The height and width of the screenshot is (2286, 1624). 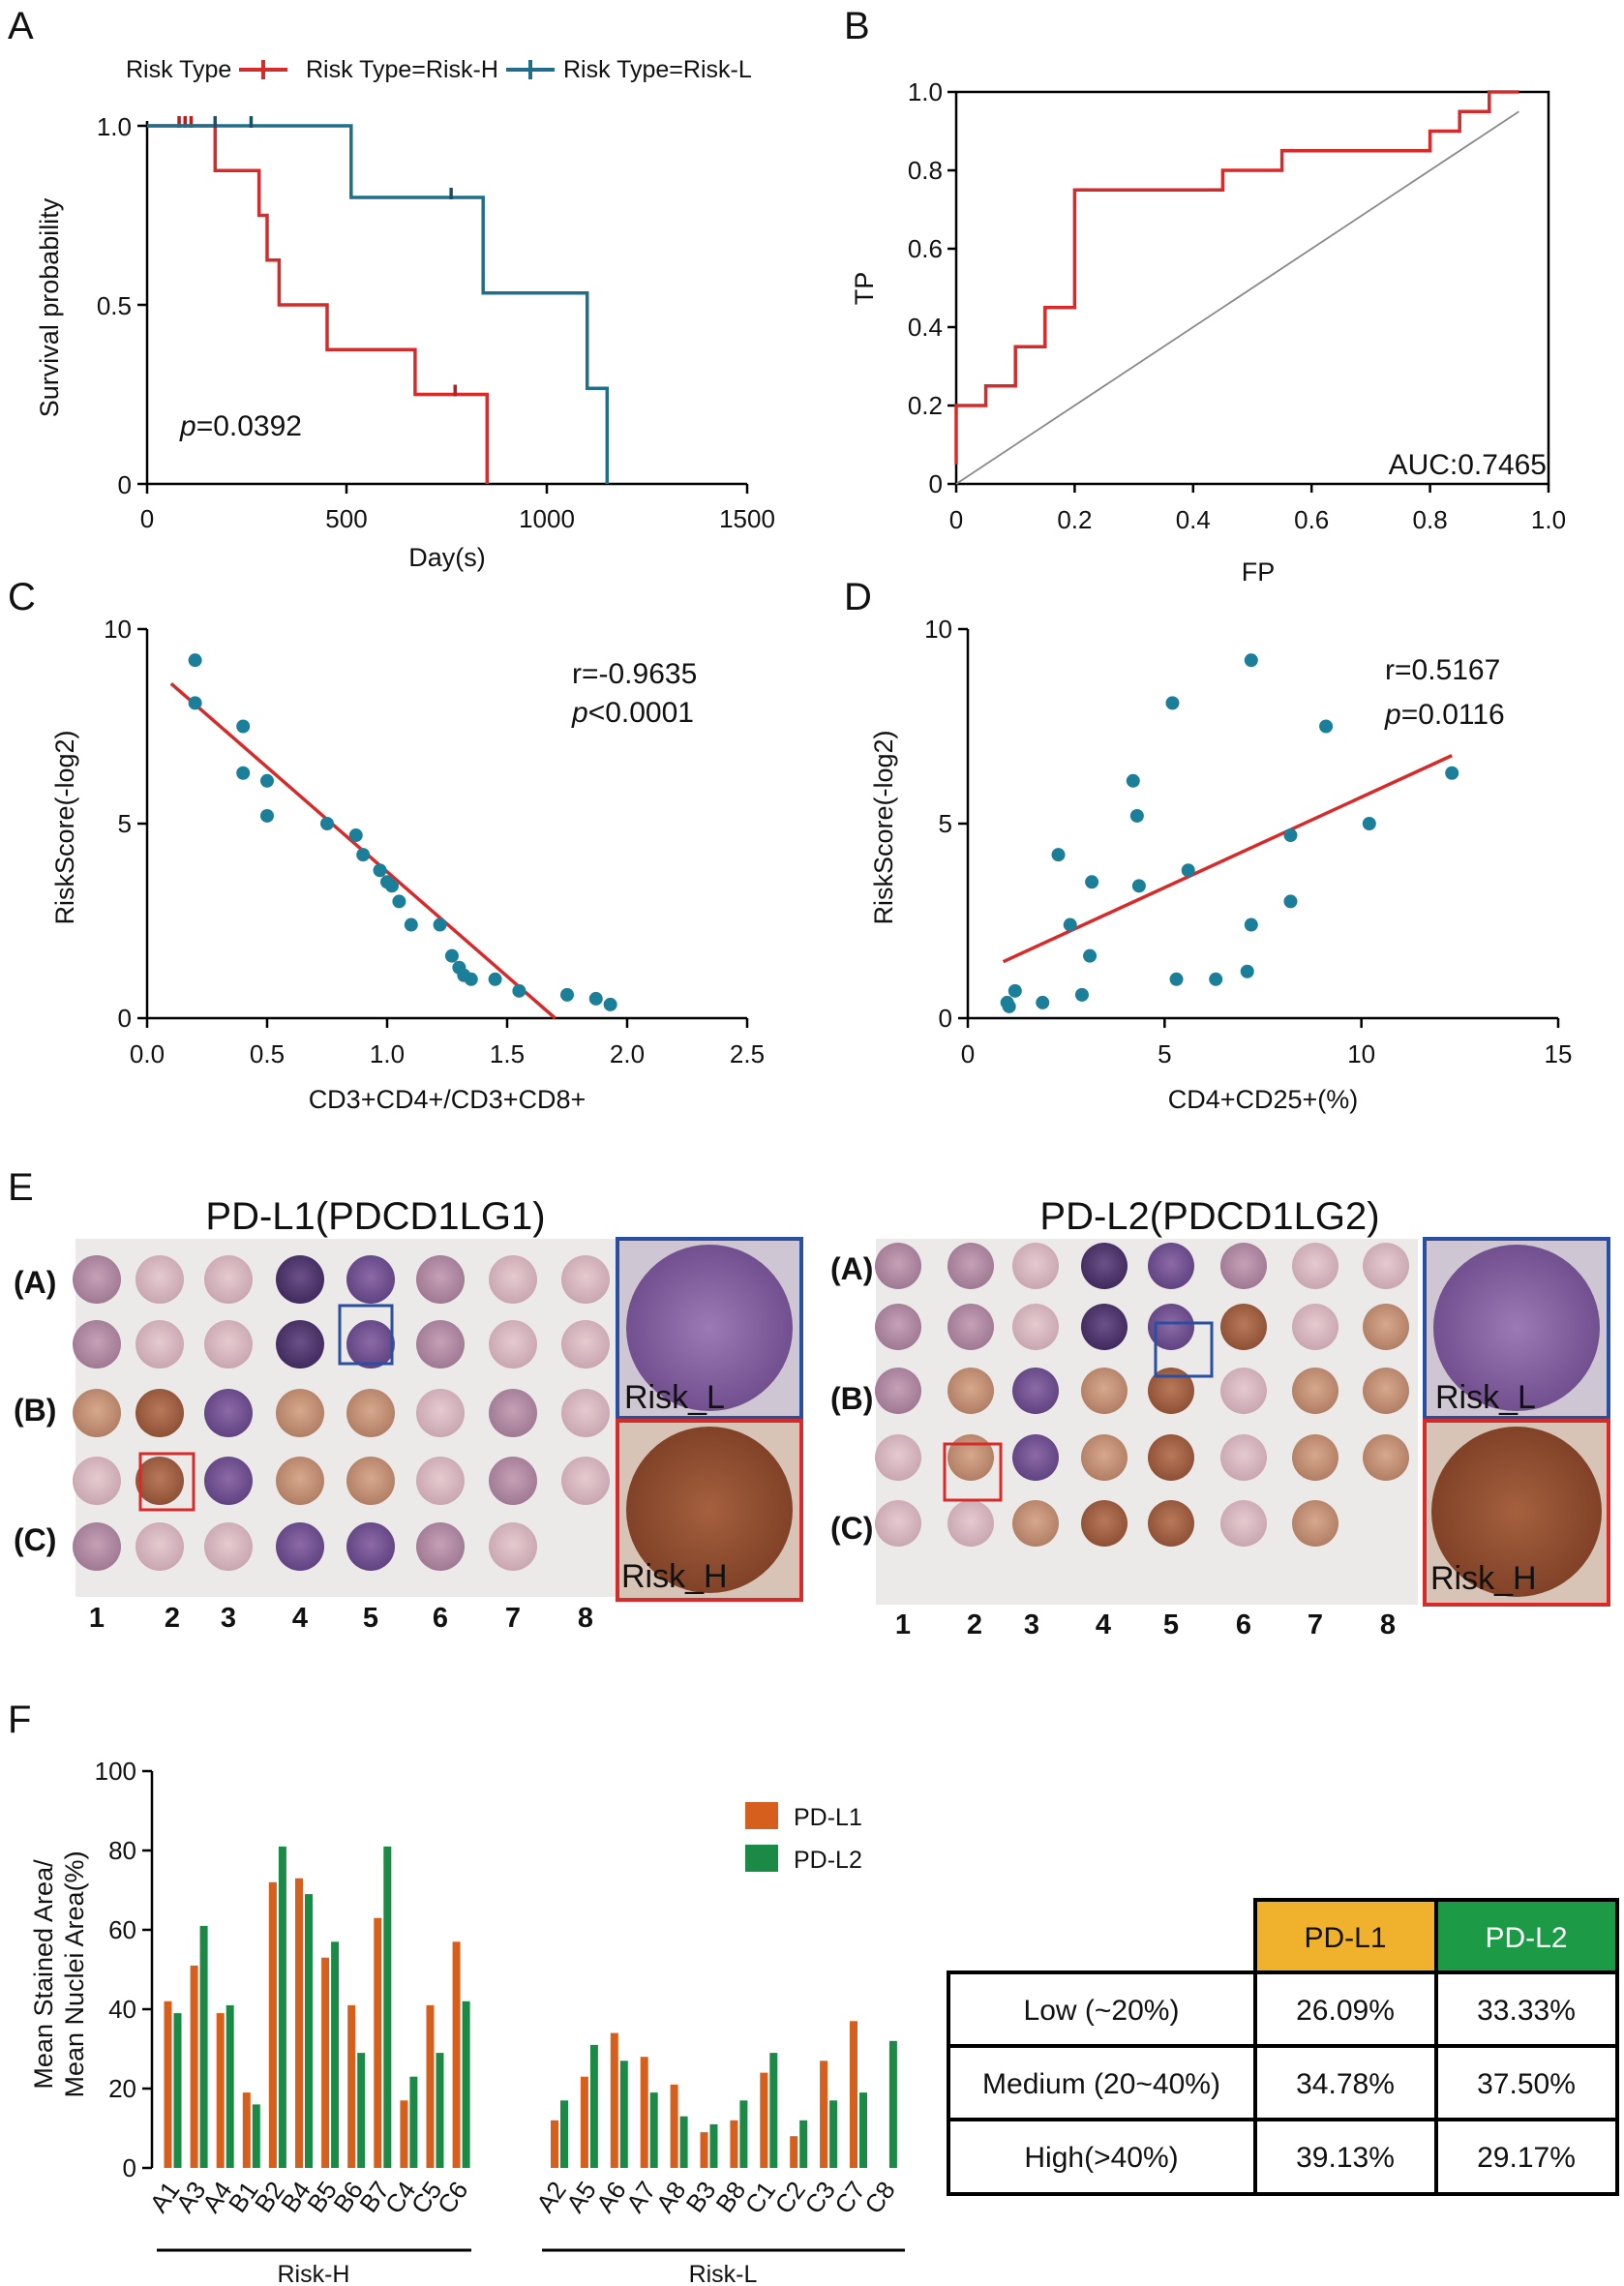 What do you see at coordinates (173, 1618) in the screenshot?
I see `column-label-left: 2` at bounding box center [173, 1618].